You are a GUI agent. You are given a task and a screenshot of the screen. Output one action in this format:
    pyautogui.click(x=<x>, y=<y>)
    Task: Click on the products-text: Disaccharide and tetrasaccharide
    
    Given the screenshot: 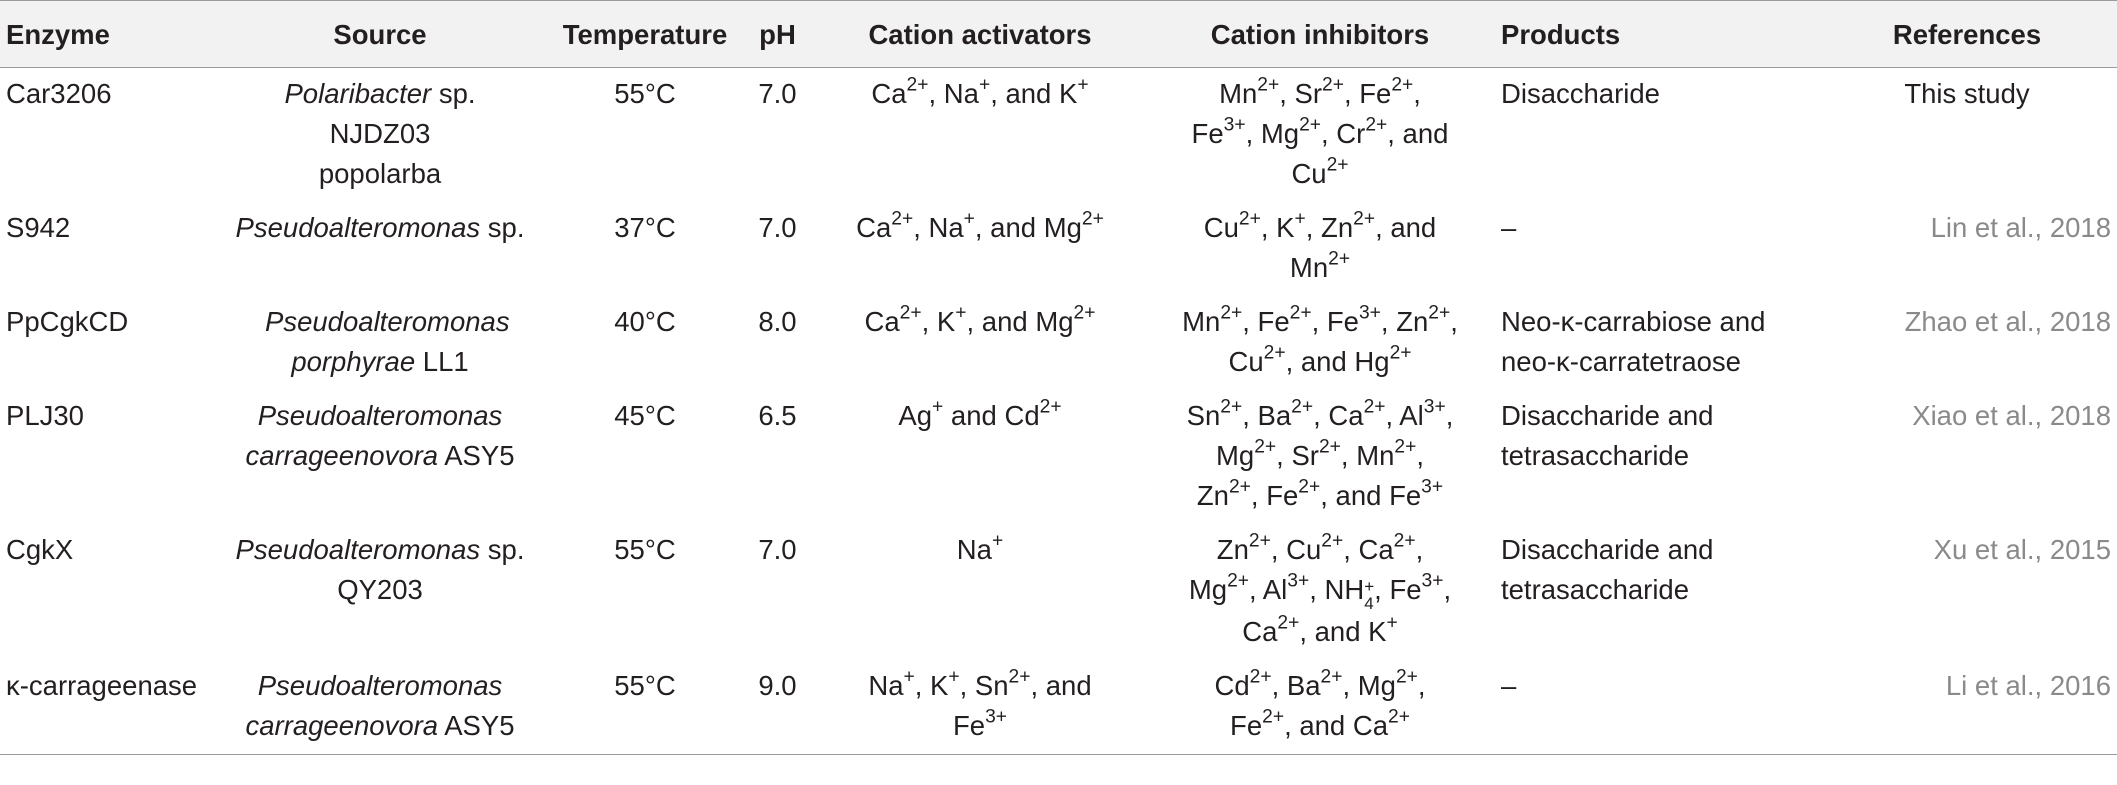 What is the action you would take?
    pyautogui.click(x=1607, y=435)
    